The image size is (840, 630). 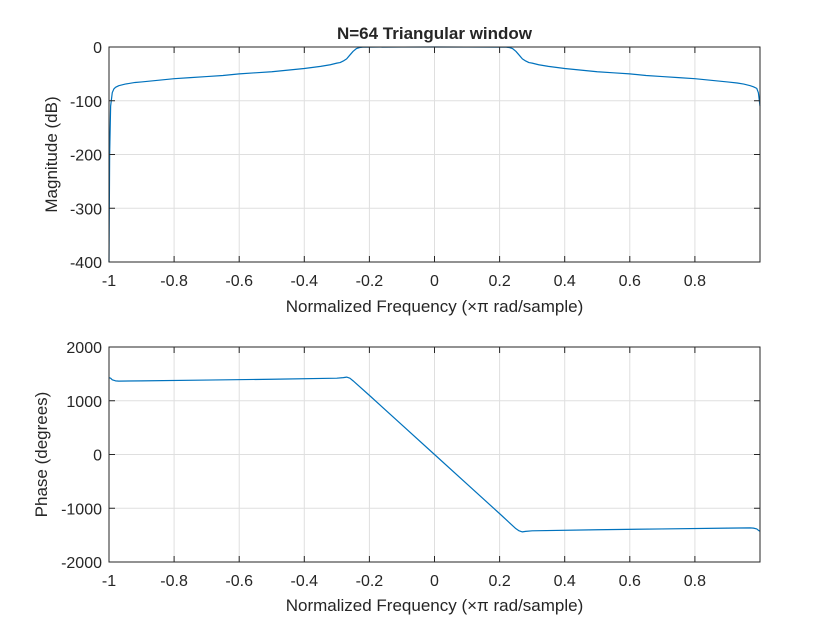 What do you see at coordinates (435, 605) in the screenshot?
I see `phase-x-axis-label: Normalized Frequency (×π rad/sample)` at bounding box center [435, 605].